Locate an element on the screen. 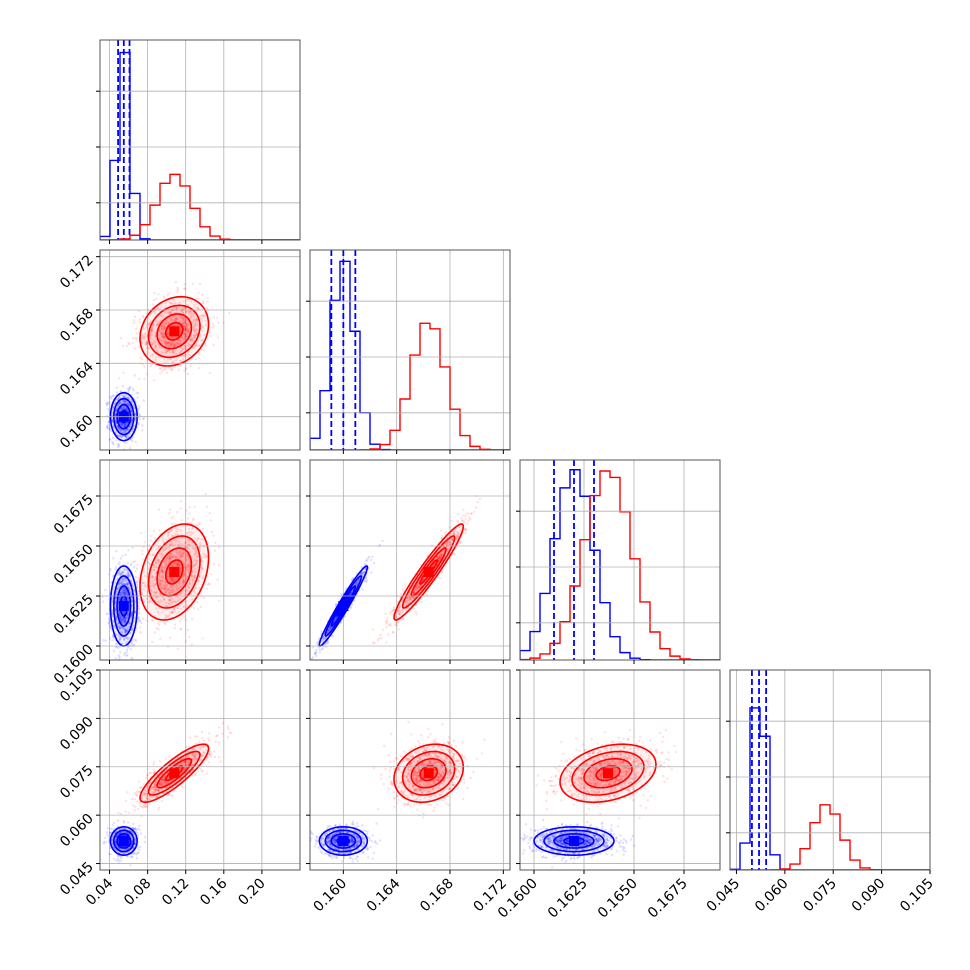  x-tick-label: 0.168 is located at coordinates (437, 896).